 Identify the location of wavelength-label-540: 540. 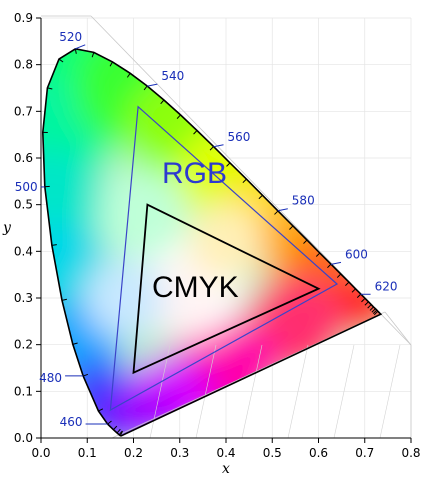
(172, 76).